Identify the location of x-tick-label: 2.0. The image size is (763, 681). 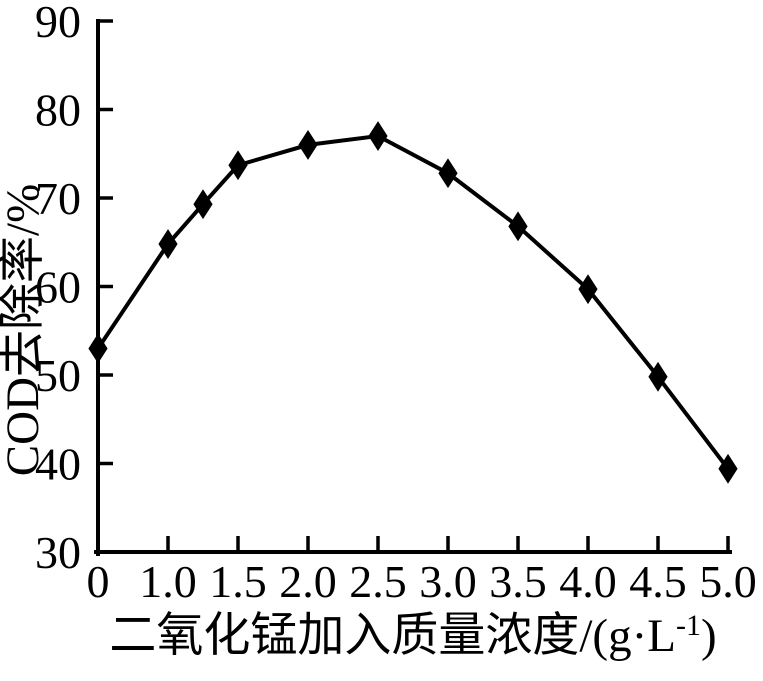
(308, 581).